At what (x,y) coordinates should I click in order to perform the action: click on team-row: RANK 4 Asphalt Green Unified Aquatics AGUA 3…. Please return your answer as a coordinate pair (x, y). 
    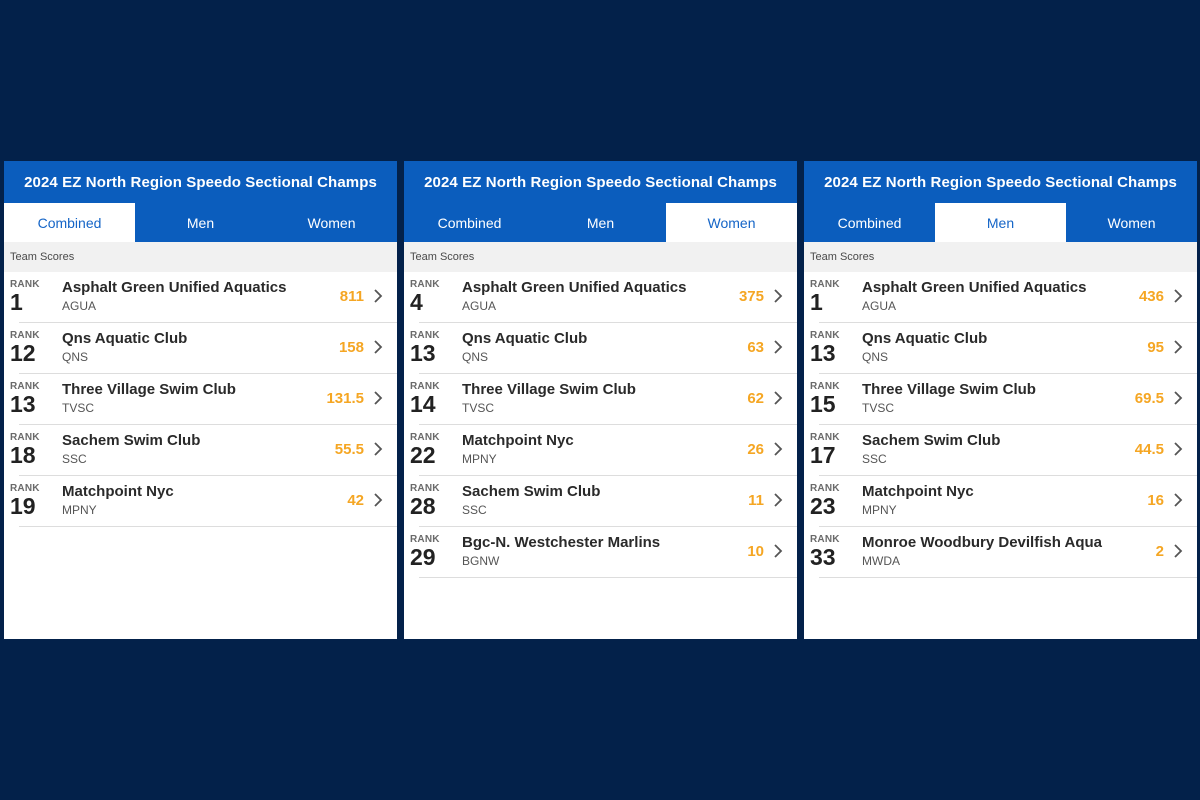
    Looking at the image, I should click on (603, 297).